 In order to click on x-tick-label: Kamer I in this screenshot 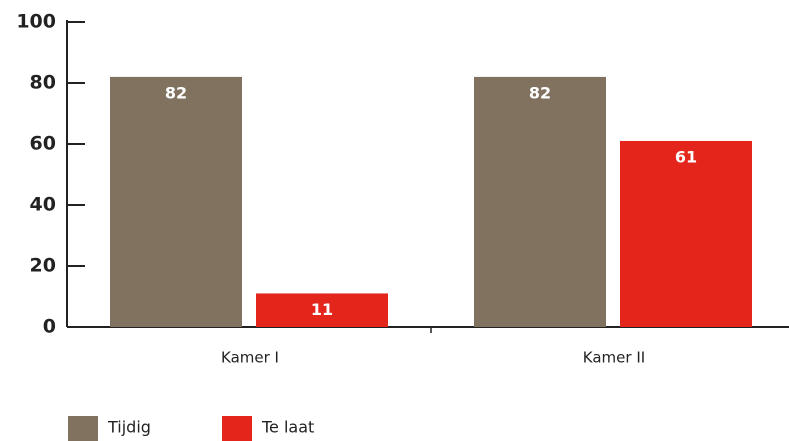, I will do `click(250, 358)`.